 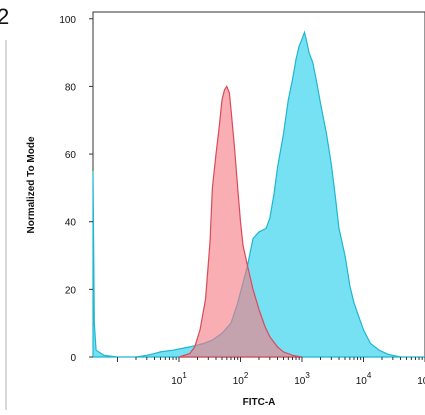 What do you see at coordinates (71, 223) in the screenshot?
I see `y-tick-label: 40` at bounding box center [71, 223].